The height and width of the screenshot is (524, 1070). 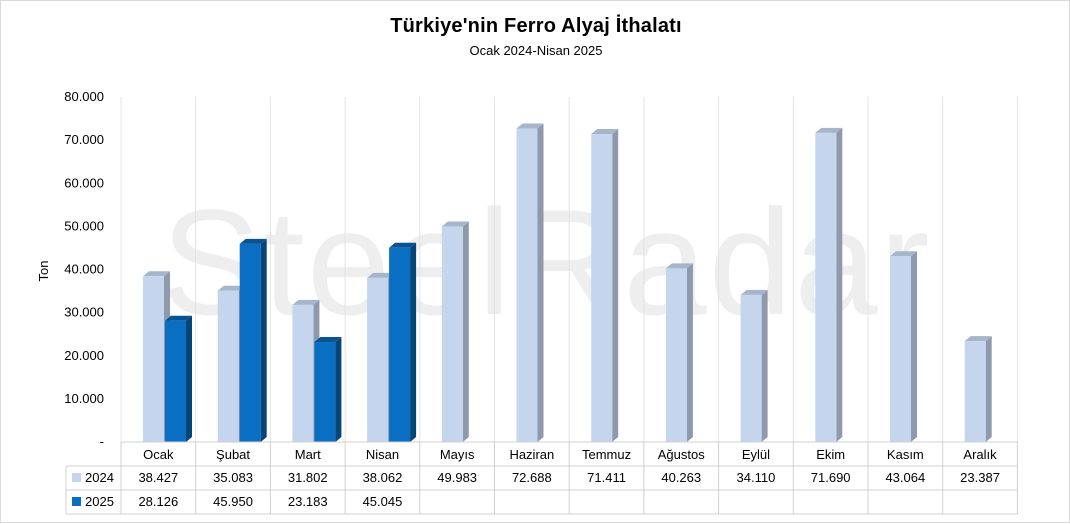 I want to click on x-tick-label: Şubat, so click(x=233, y=454).